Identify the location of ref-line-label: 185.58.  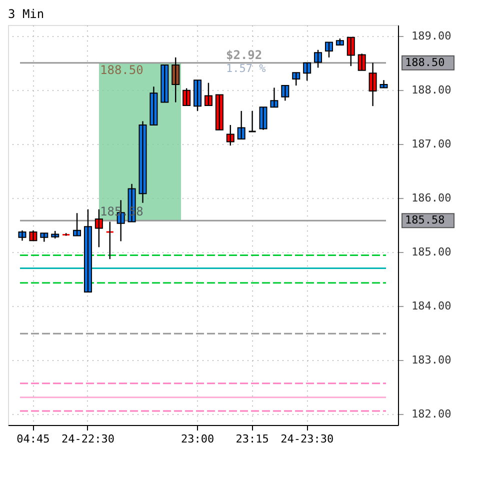
(425, 220).